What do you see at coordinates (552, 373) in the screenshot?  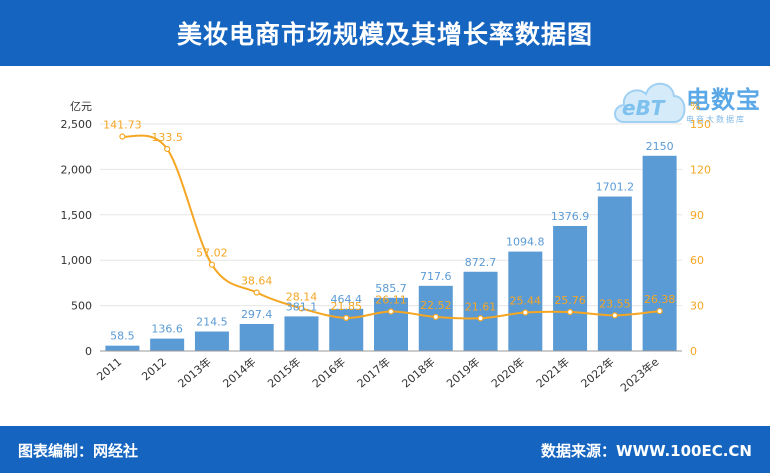 I see `x-tick-label: 2021年` at bounding box center [552, 373].